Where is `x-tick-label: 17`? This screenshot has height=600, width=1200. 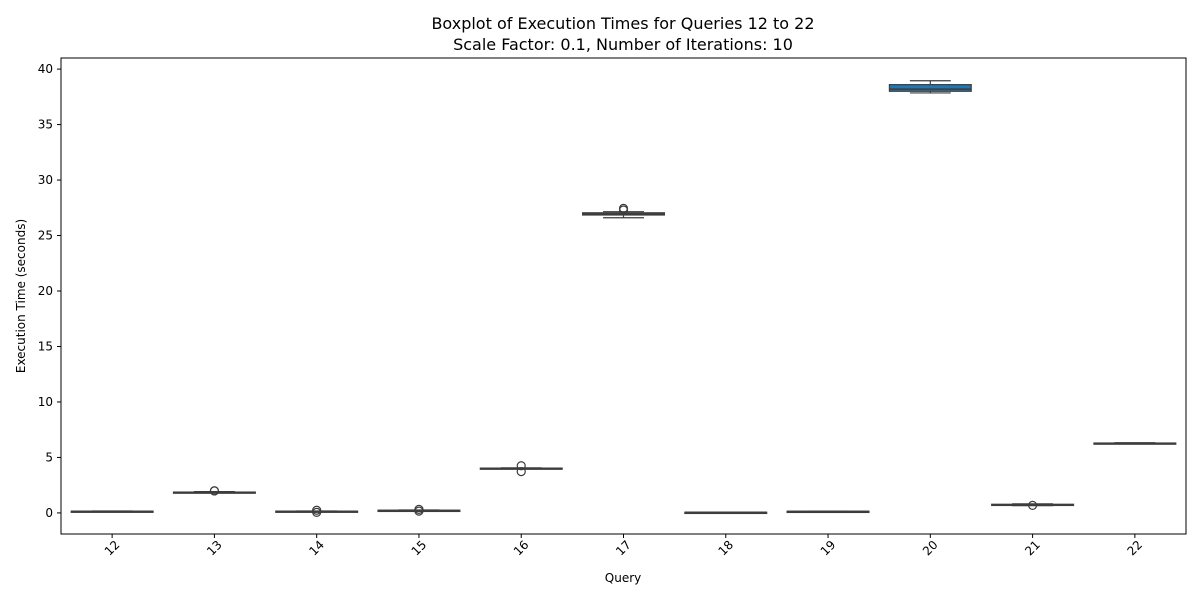
x-tick-label: 17 is located at coordinates (623, 548).